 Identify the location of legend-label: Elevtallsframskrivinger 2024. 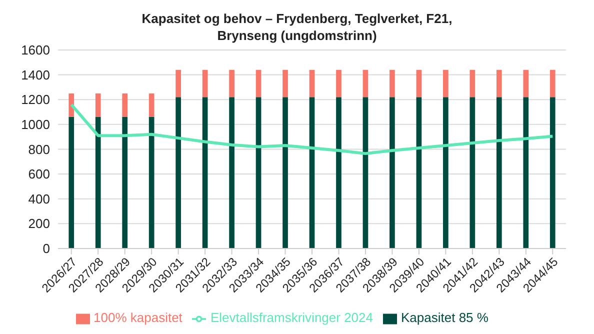
(292, 318).